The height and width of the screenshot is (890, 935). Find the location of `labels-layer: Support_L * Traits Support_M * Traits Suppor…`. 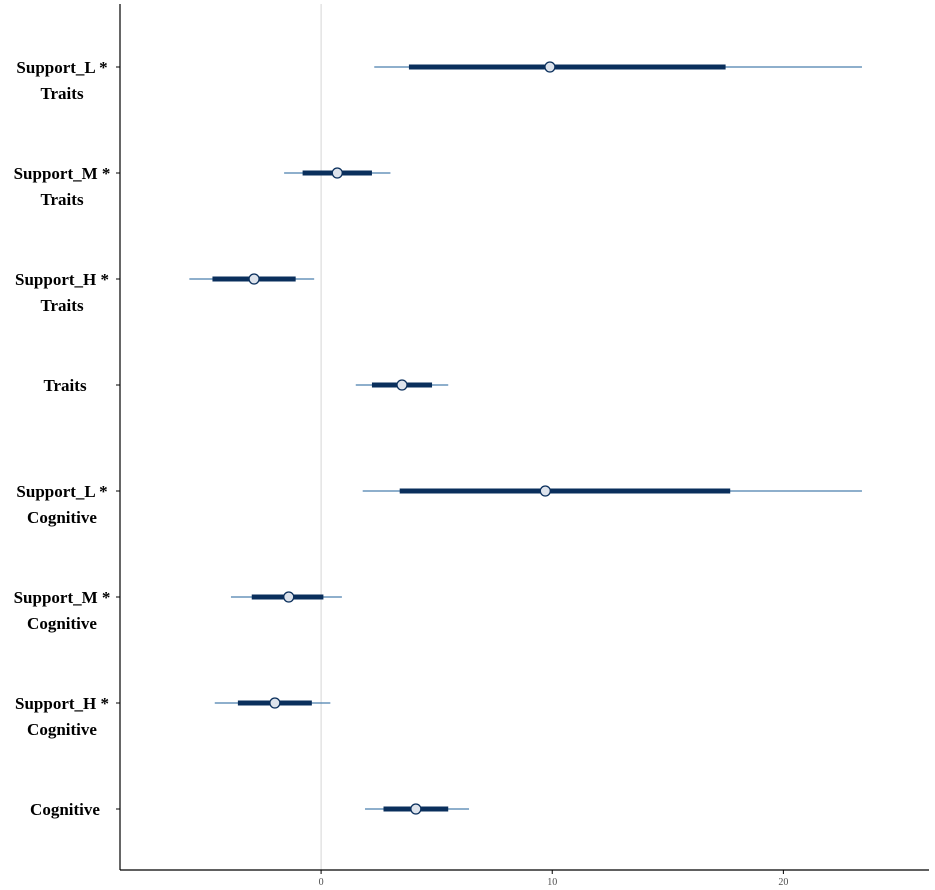

labels-layer: Support_L * Traits Support_M * Traits Suppor… is located at coordinates (62, 438).